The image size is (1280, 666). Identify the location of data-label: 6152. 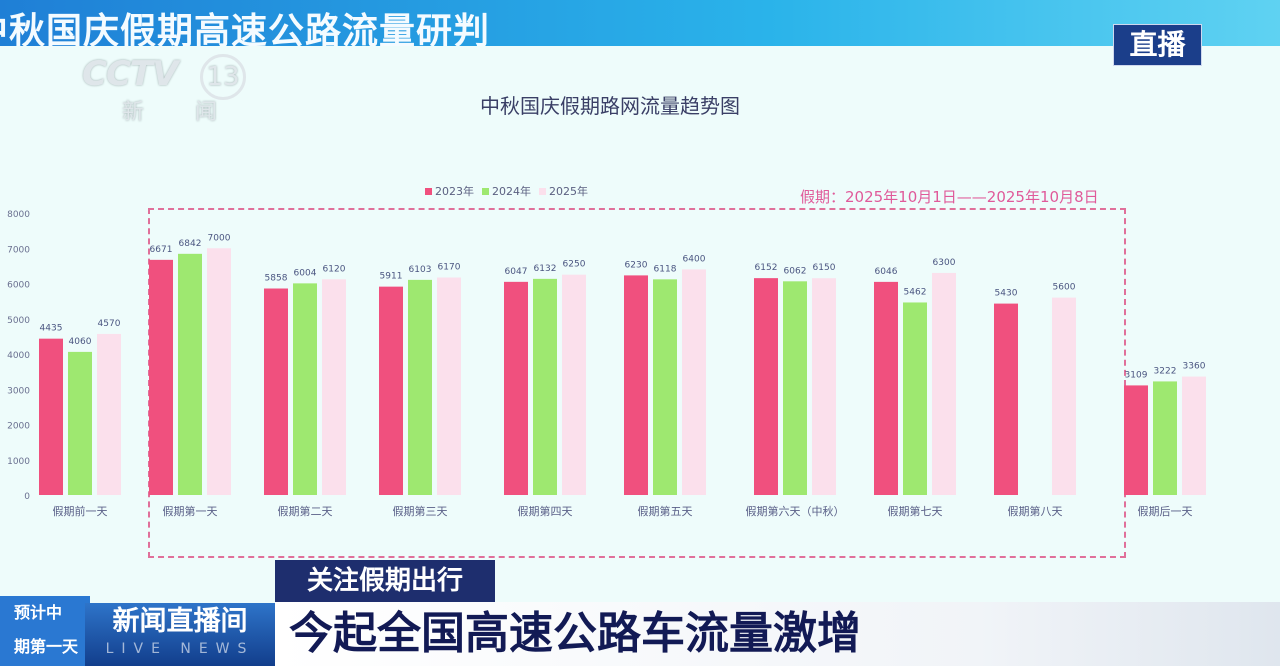
(766, 268).